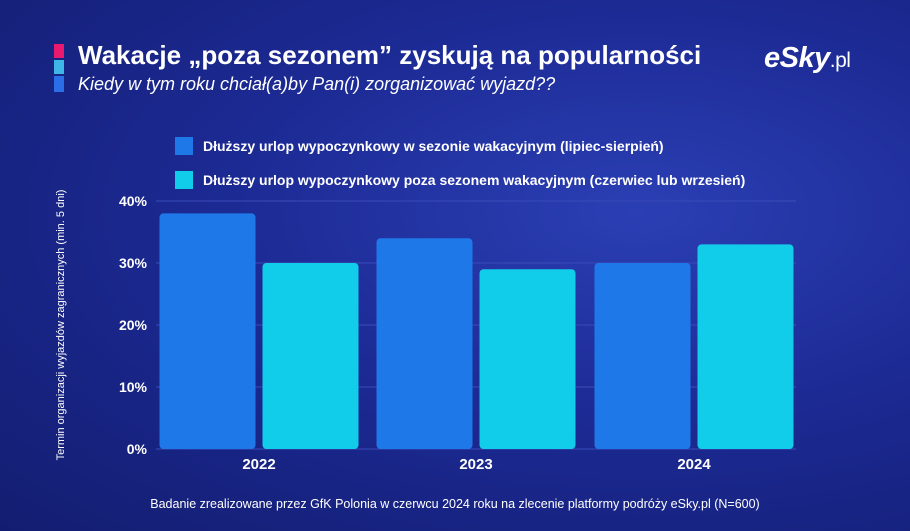  I want to click on x-tick-label: 2024, so click(694, 464).